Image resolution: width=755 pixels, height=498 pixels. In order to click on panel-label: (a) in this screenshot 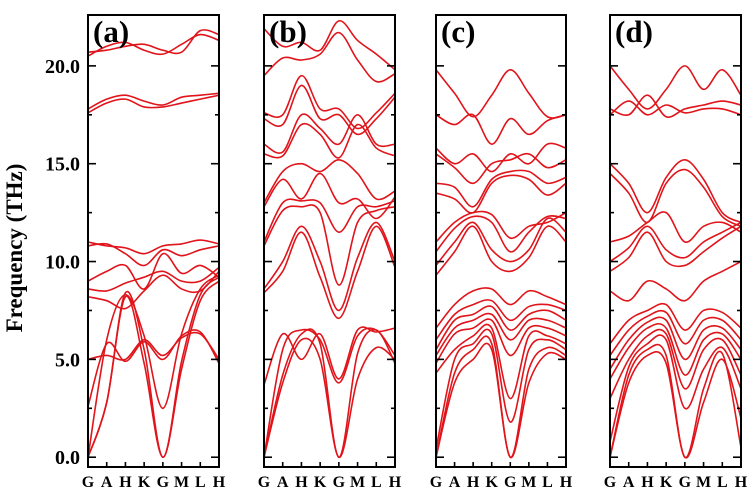, I will do `click(111, 31)`.